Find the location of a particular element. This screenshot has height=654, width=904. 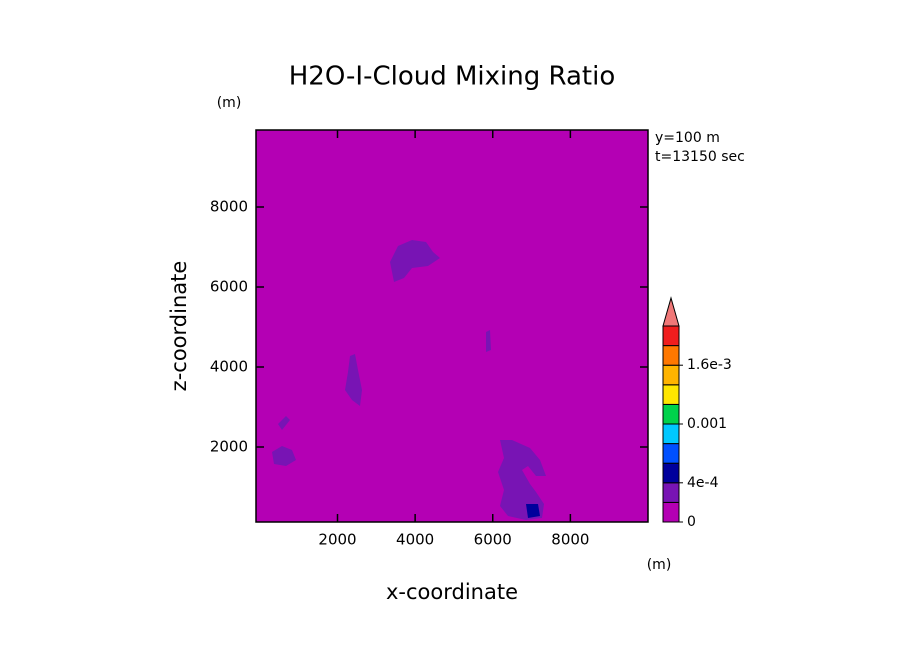

x-tick-label: 2000 is located at coordinates (337, 540).